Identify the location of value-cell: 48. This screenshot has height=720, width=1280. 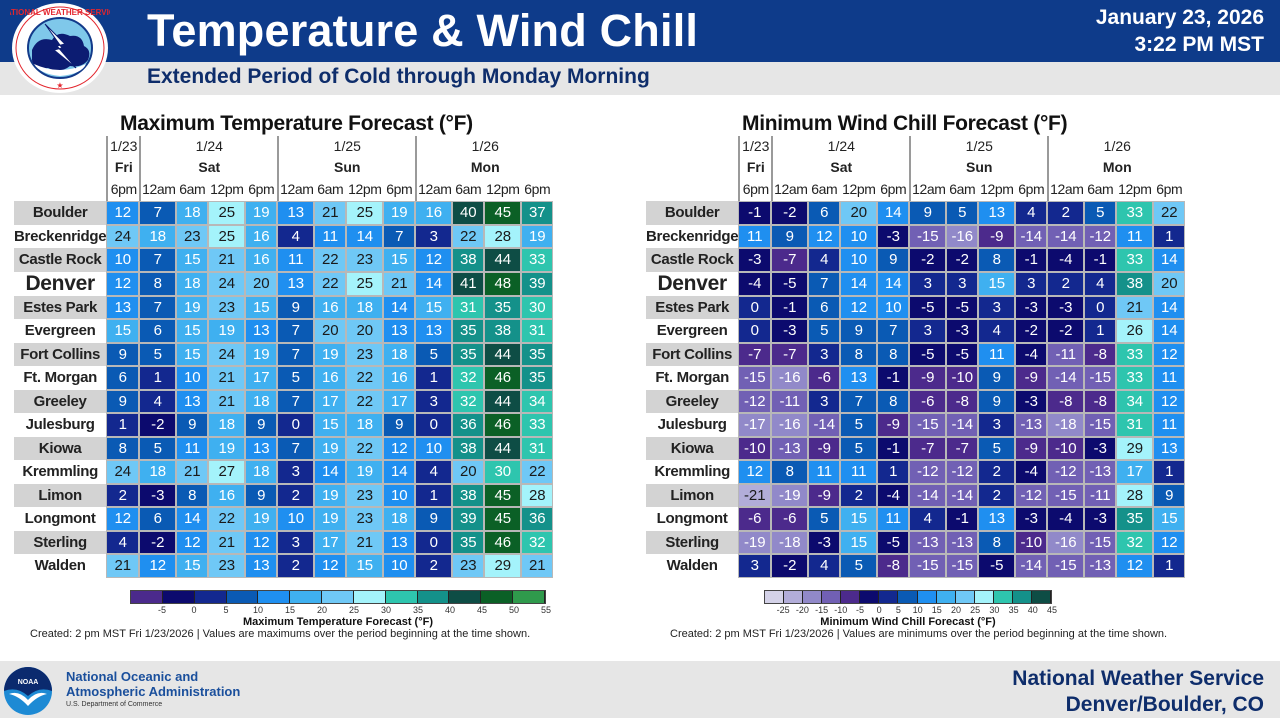
(503, 283).